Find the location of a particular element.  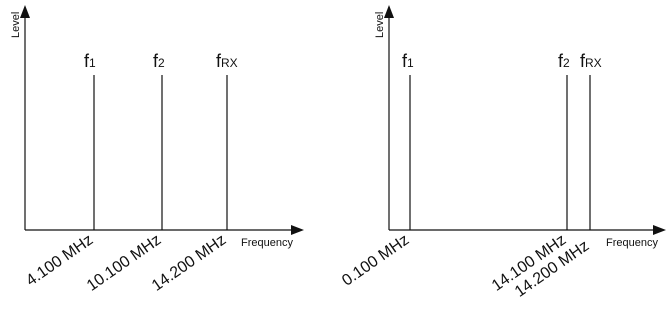

left-y-axis-arrow is located at coordinates (25, 11).